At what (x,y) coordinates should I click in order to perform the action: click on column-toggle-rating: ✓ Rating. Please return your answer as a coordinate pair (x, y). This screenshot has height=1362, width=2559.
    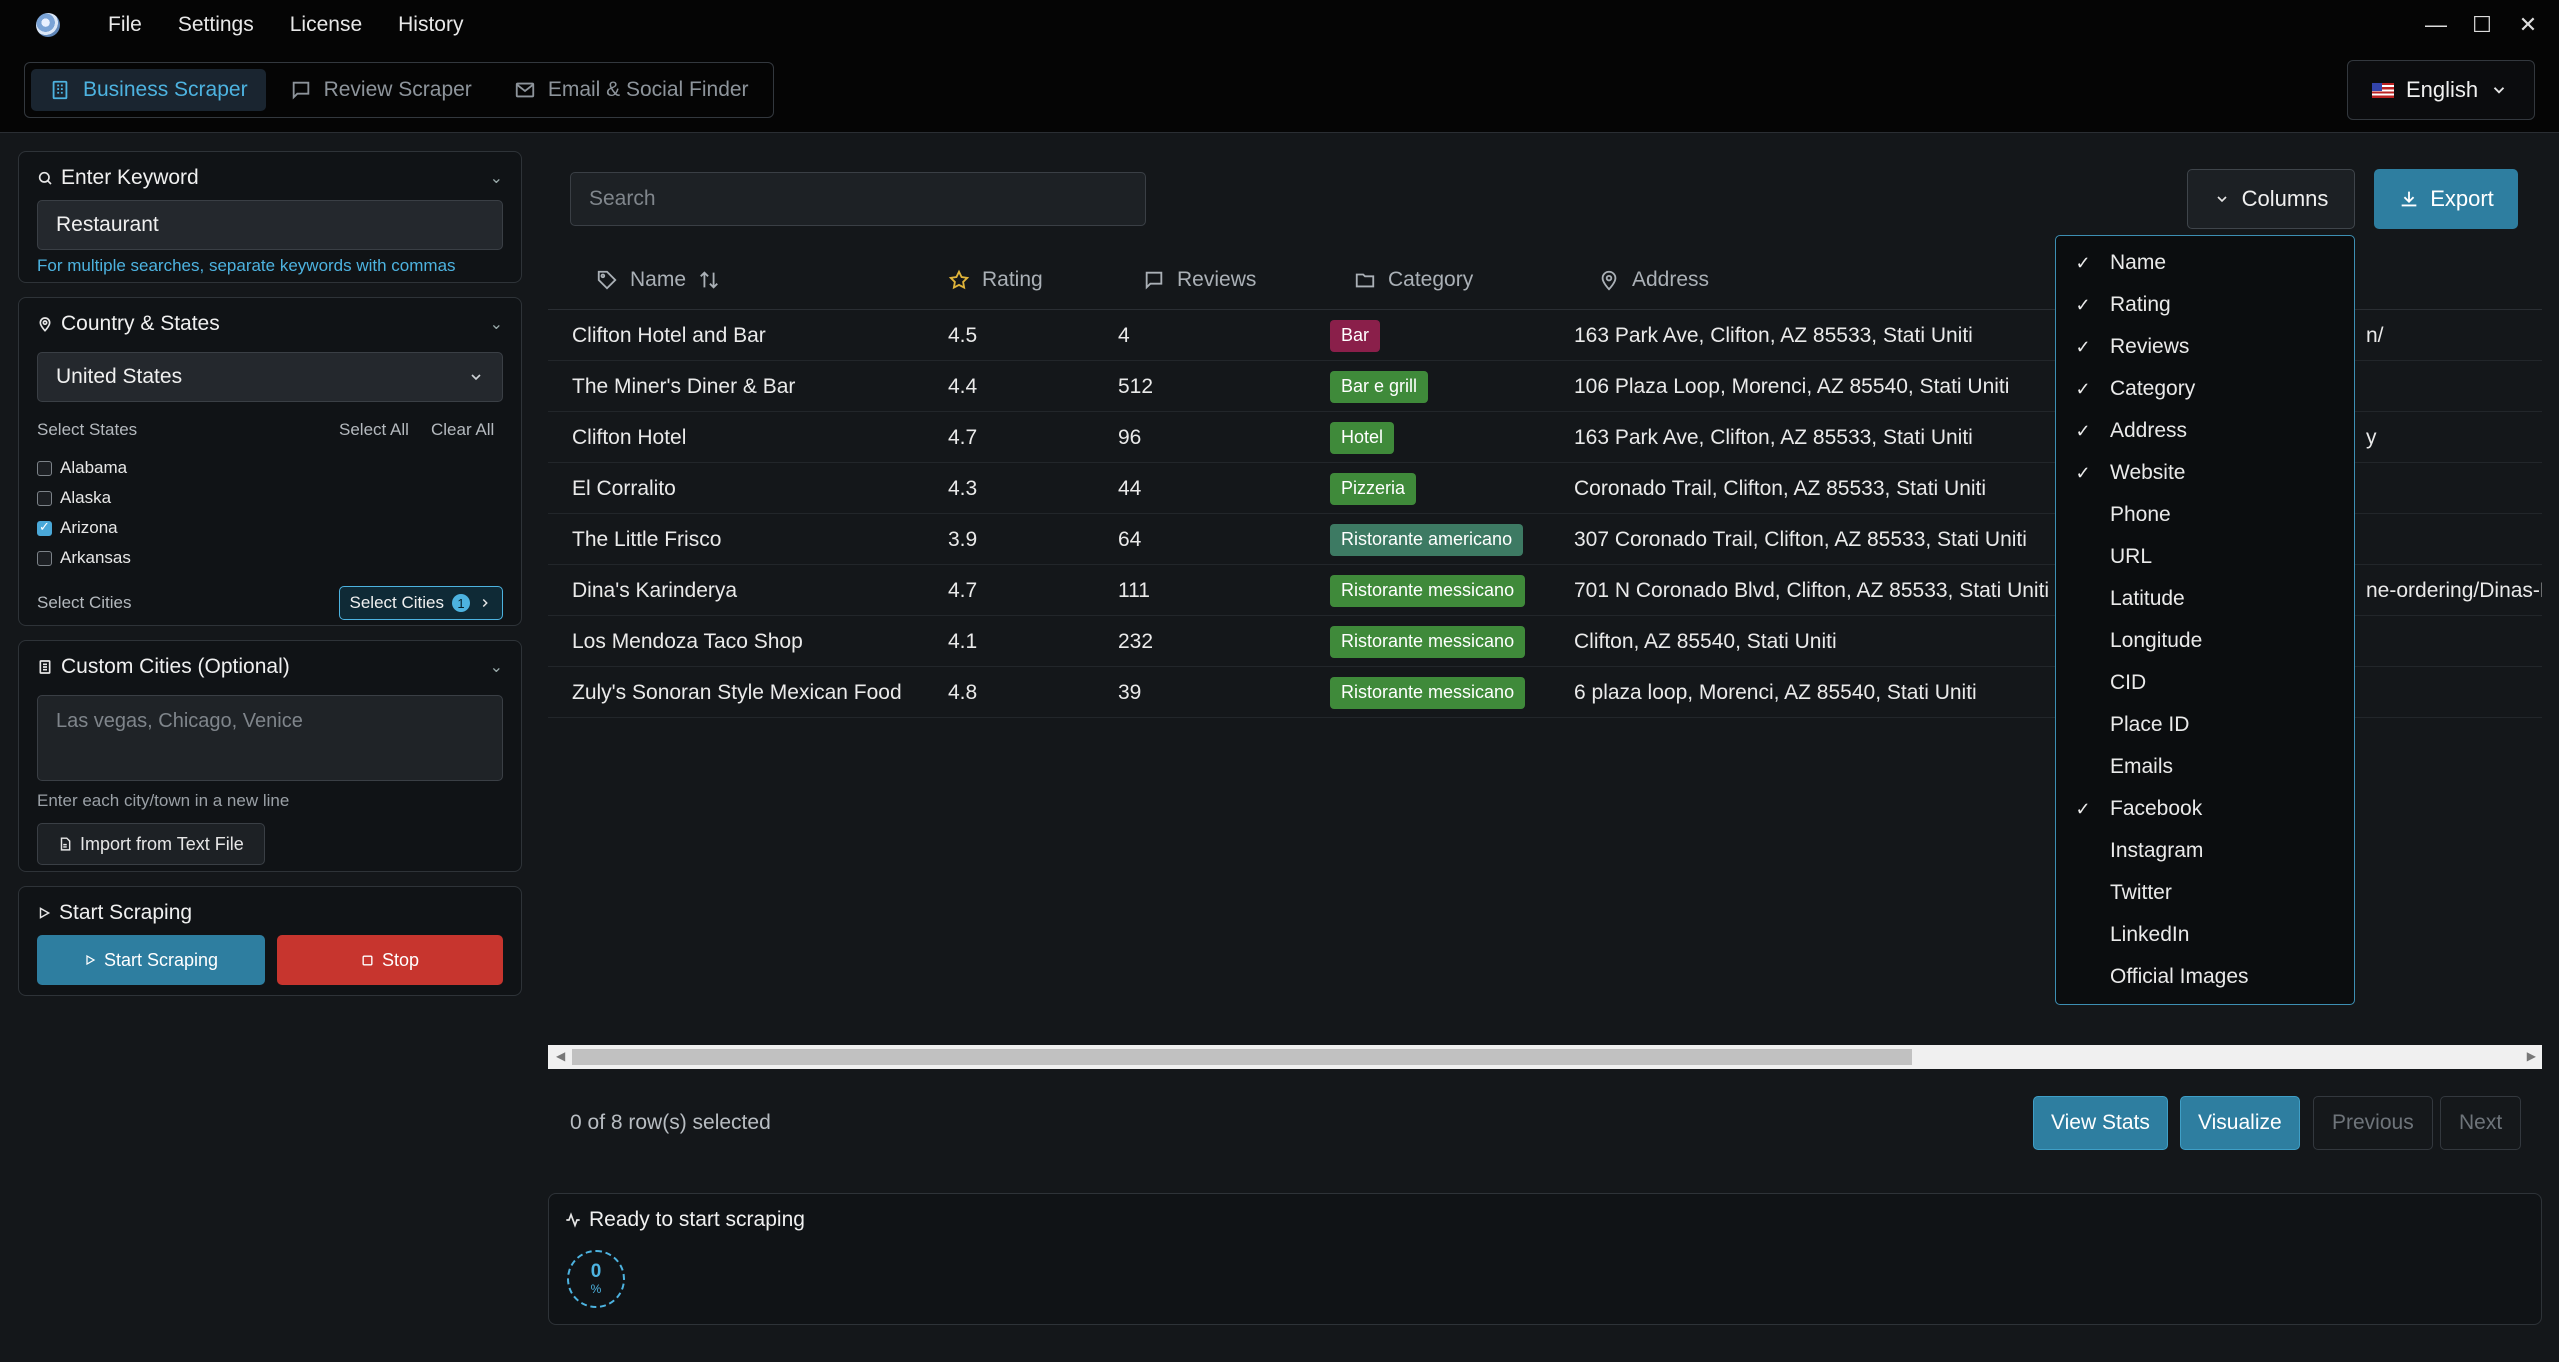
    Looking at the image, I should click on (2205, 305).